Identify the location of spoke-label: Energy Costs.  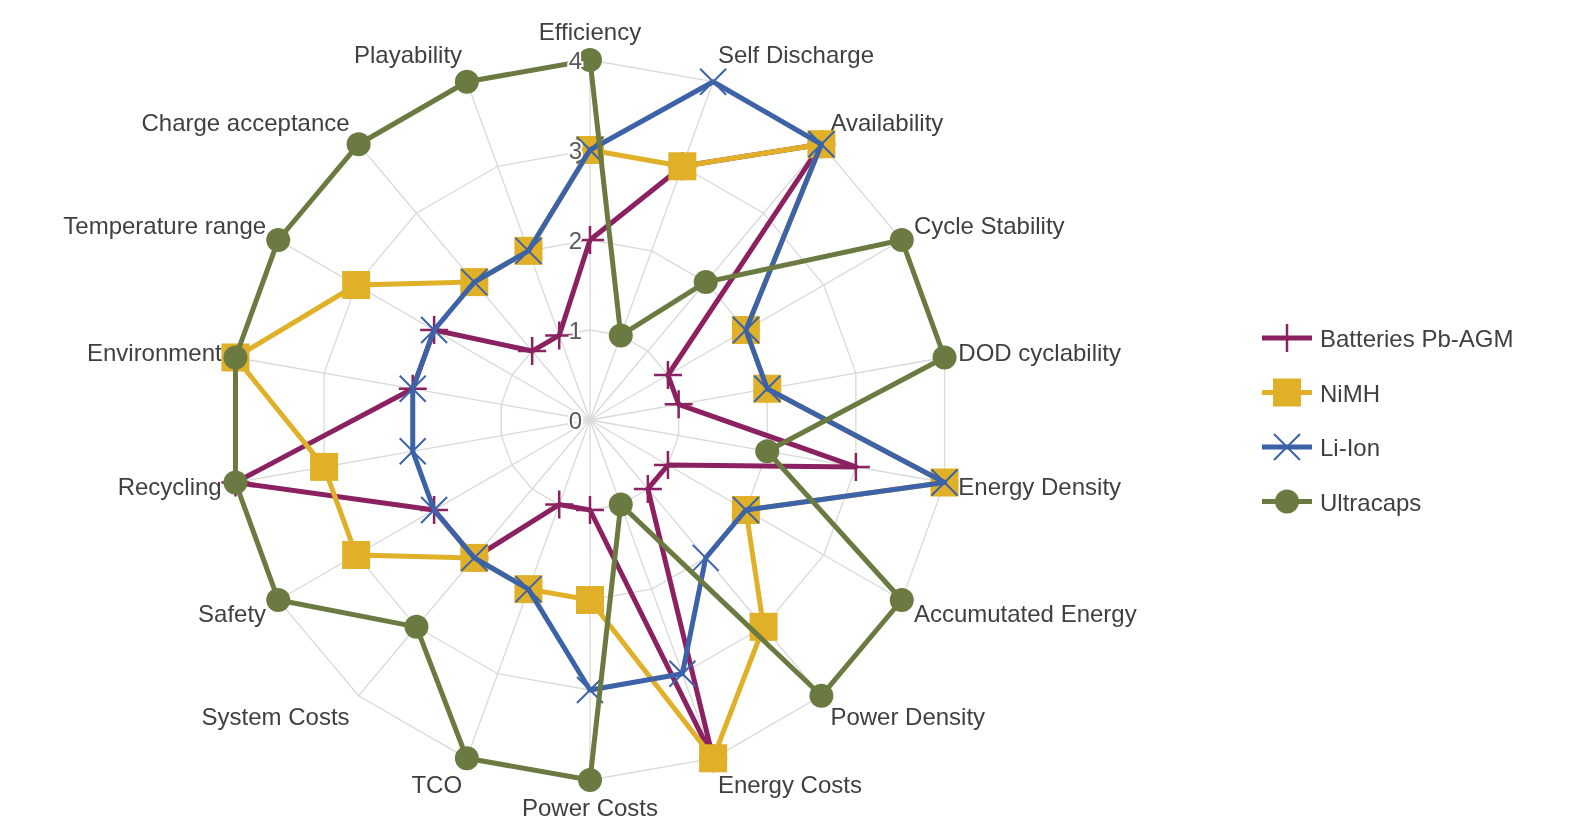
(789, 784).